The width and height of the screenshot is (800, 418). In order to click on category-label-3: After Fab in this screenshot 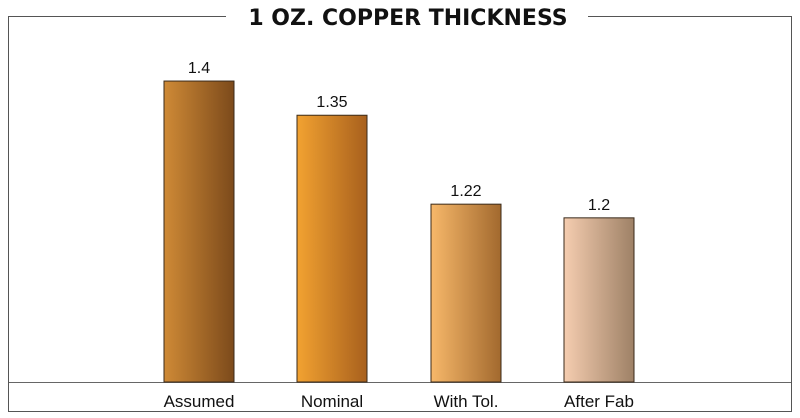, I will do `click(599, 401)`.